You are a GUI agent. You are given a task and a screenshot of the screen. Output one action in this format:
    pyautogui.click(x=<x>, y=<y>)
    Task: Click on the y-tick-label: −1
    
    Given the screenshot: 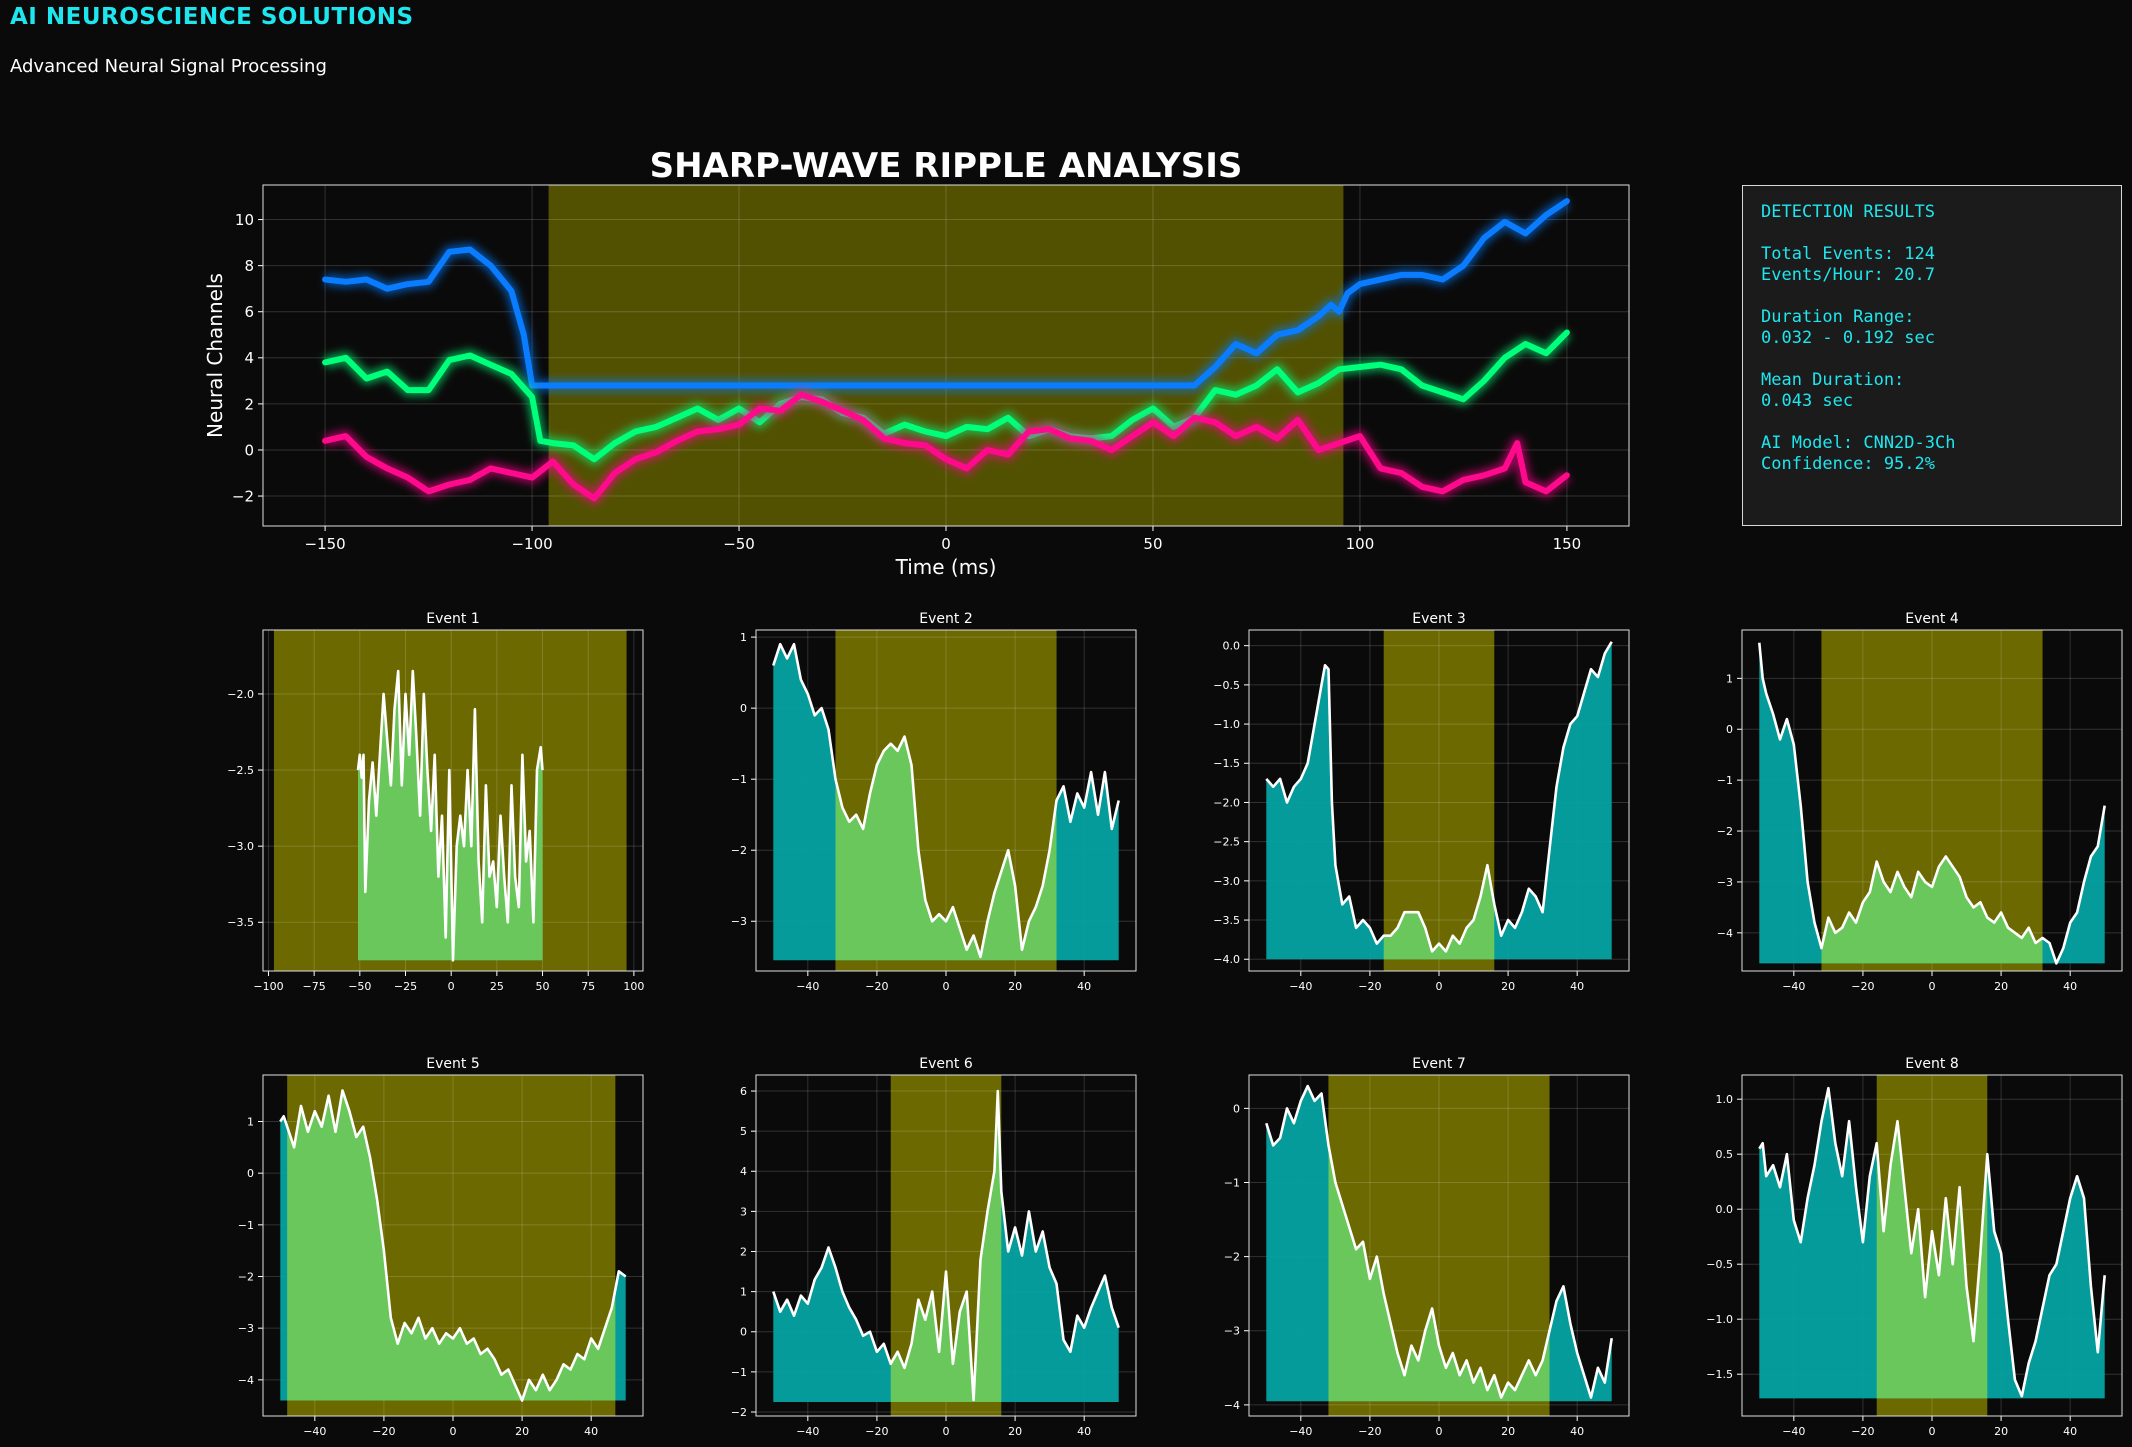 What is the action you would take?
    pyautogui.click(x=739, y=1372)
    